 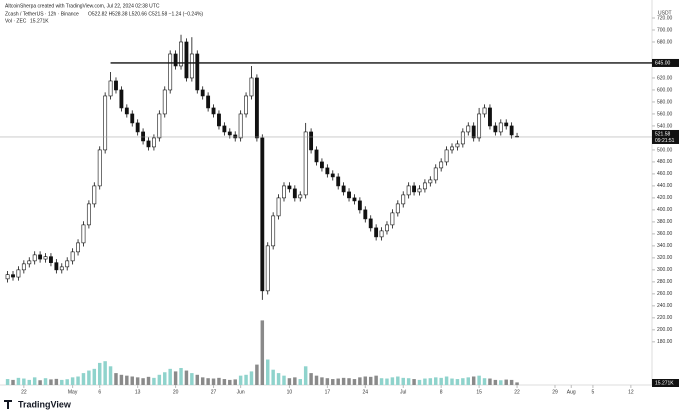 I want to click on volume-title: Vol · ZEC, so click(x=16, y=21).